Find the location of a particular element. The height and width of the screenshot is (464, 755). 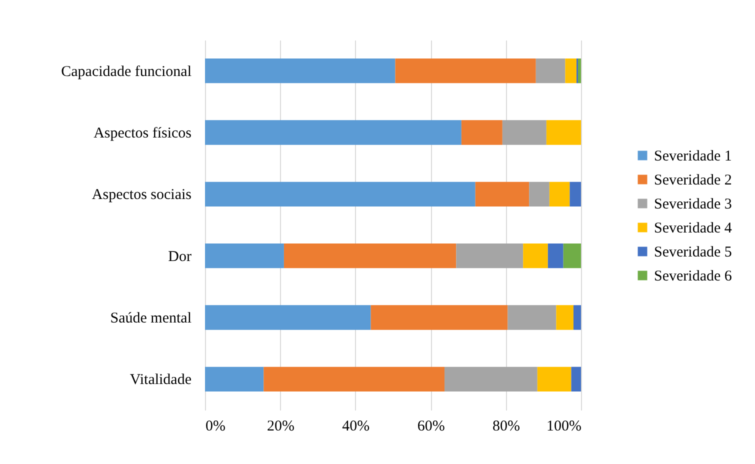

x-tick-label: 60% is located at coordinates (431, 426).